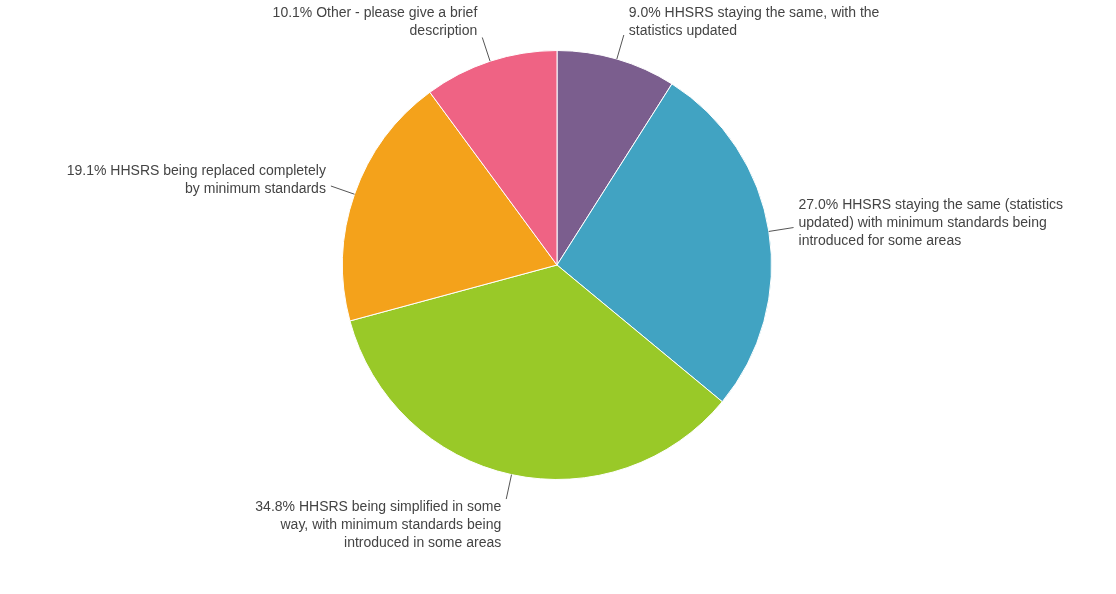 The height and width of the screenshot is (594, 1116). What do you see at coordinates (931, 222) in the screenshot?
I see `slice-label: 27.0% HHSRS staying the same (statistics updated) with minimum standards being introduced for some areas` at bounding box center [931, 222].